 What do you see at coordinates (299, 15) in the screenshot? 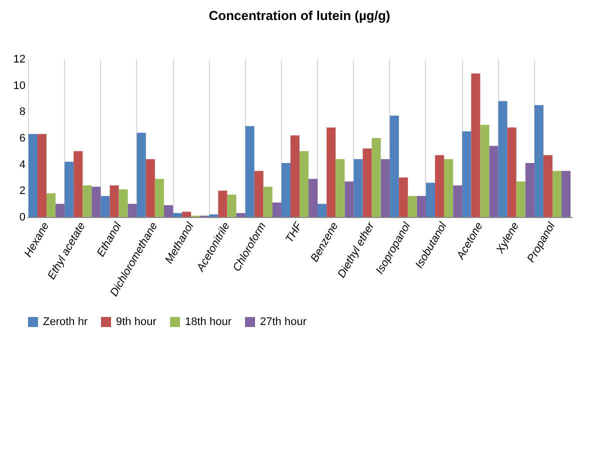
I see `chart-title: Concentration of lutein (µg/g)` at bounding box center [299, 15].